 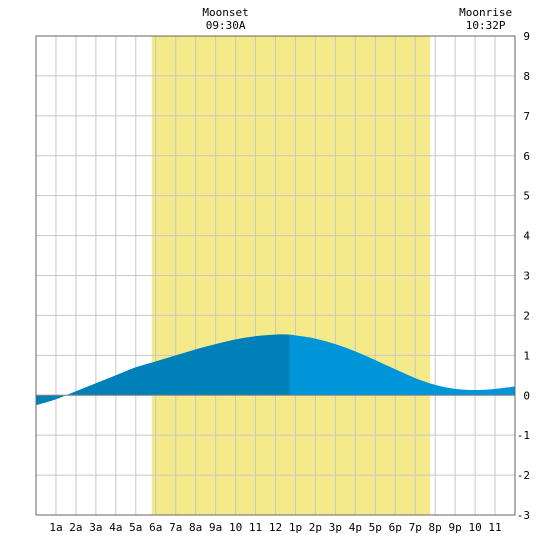 I want to click on x-tick-label: 5a, so click(x=135, y=527).